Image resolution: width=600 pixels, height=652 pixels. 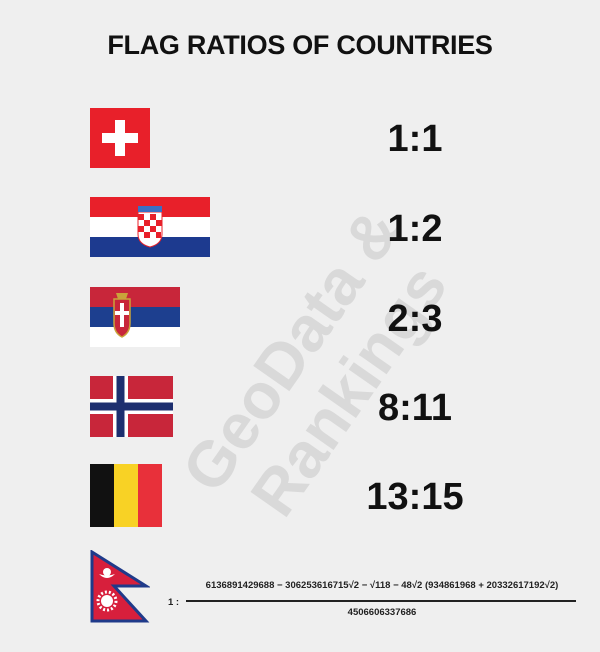 What do you see at coordinates (120, 586) in the screenshot?
I see `flag-nepal` at bounding box center [120, 586].